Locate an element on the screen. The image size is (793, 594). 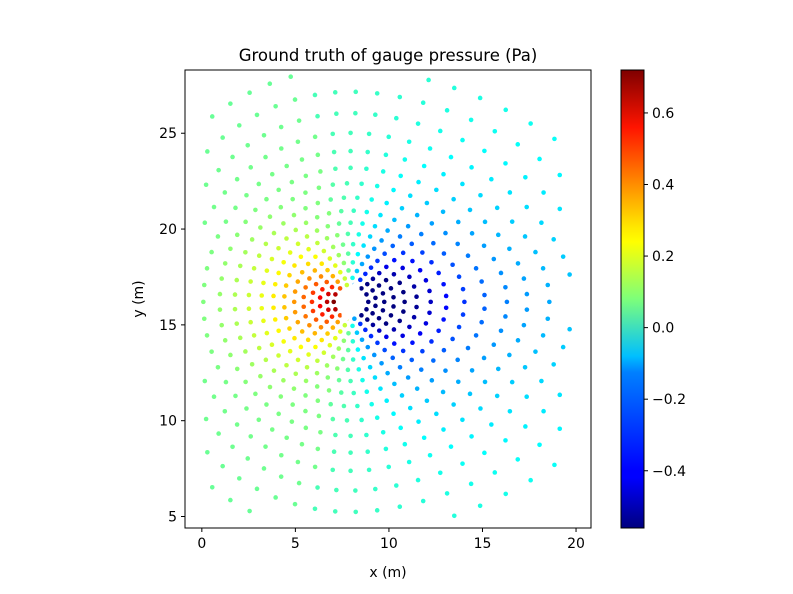
y-tick-label: 25 is located at coordinates (168, 134).